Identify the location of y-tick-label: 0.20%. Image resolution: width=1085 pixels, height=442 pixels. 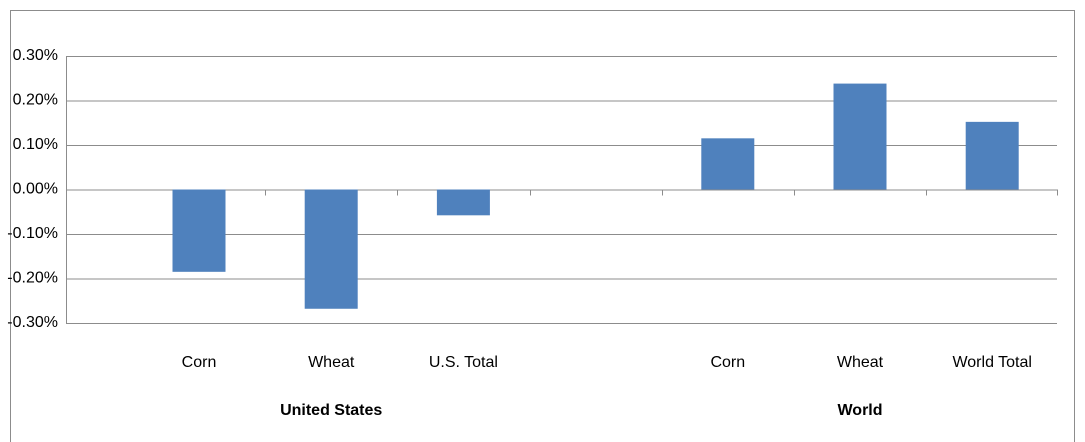
(35, 100).